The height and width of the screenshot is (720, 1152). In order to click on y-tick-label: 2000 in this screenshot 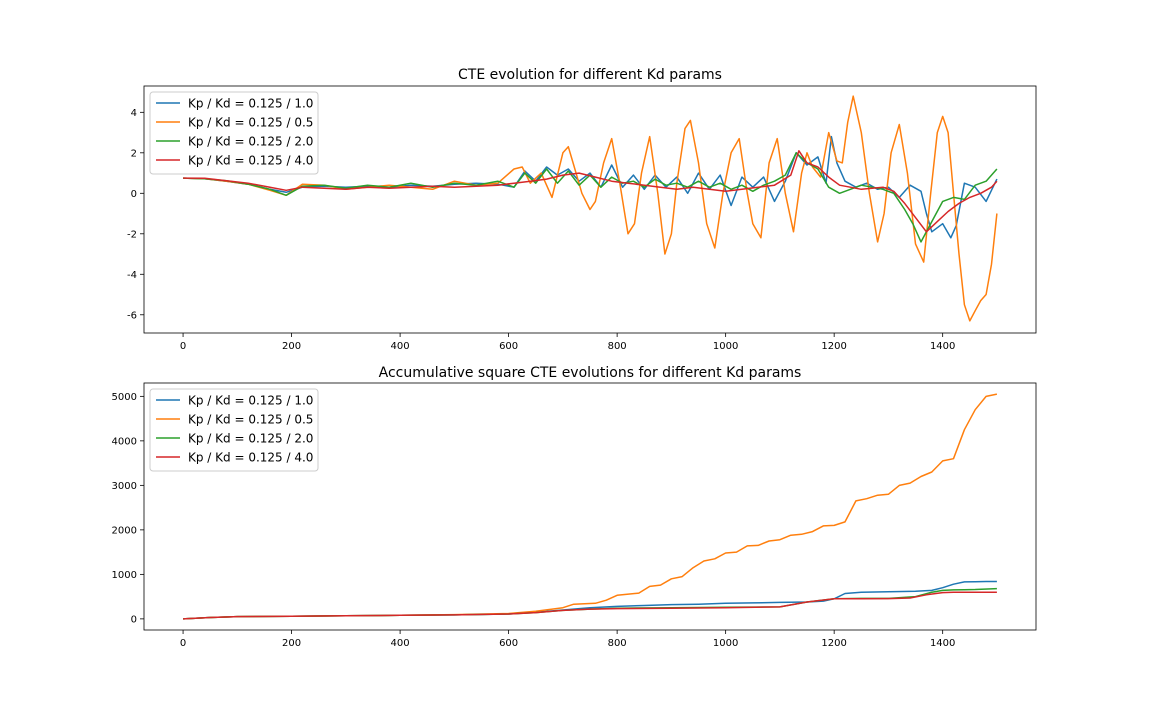, I will do `click(124, 530)`.